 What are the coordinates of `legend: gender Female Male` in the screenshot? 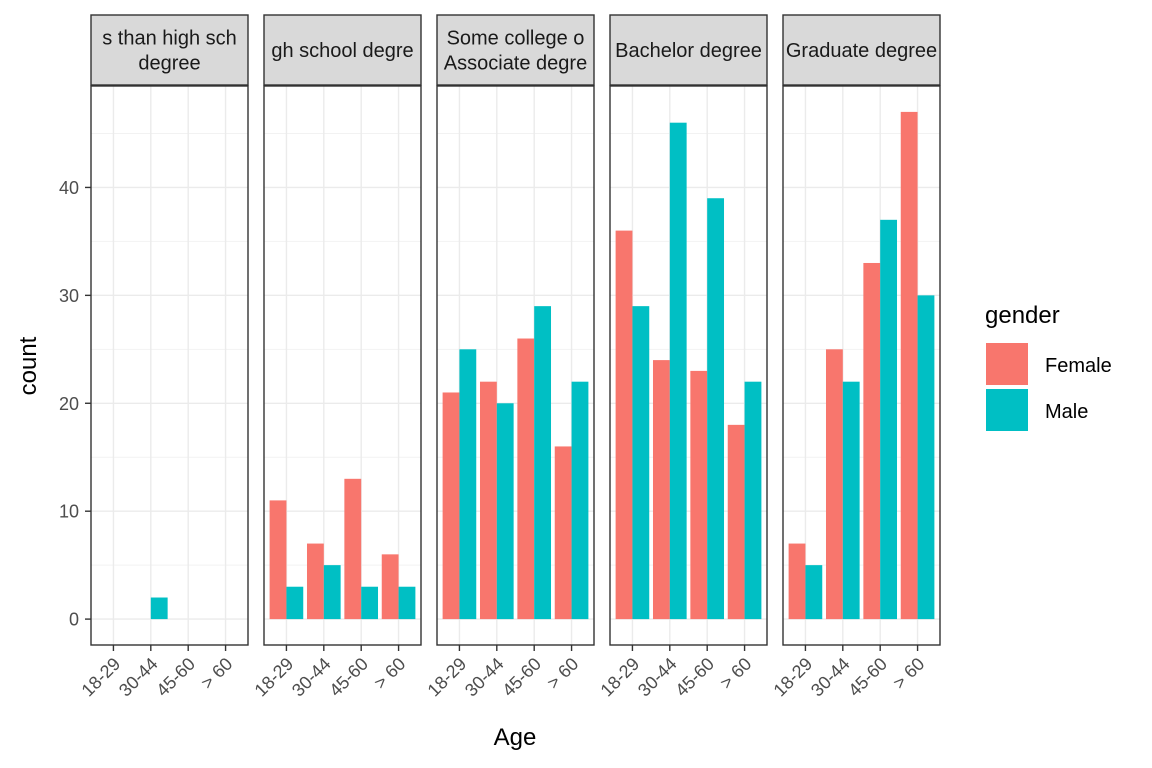 It's located at (1048, 366).